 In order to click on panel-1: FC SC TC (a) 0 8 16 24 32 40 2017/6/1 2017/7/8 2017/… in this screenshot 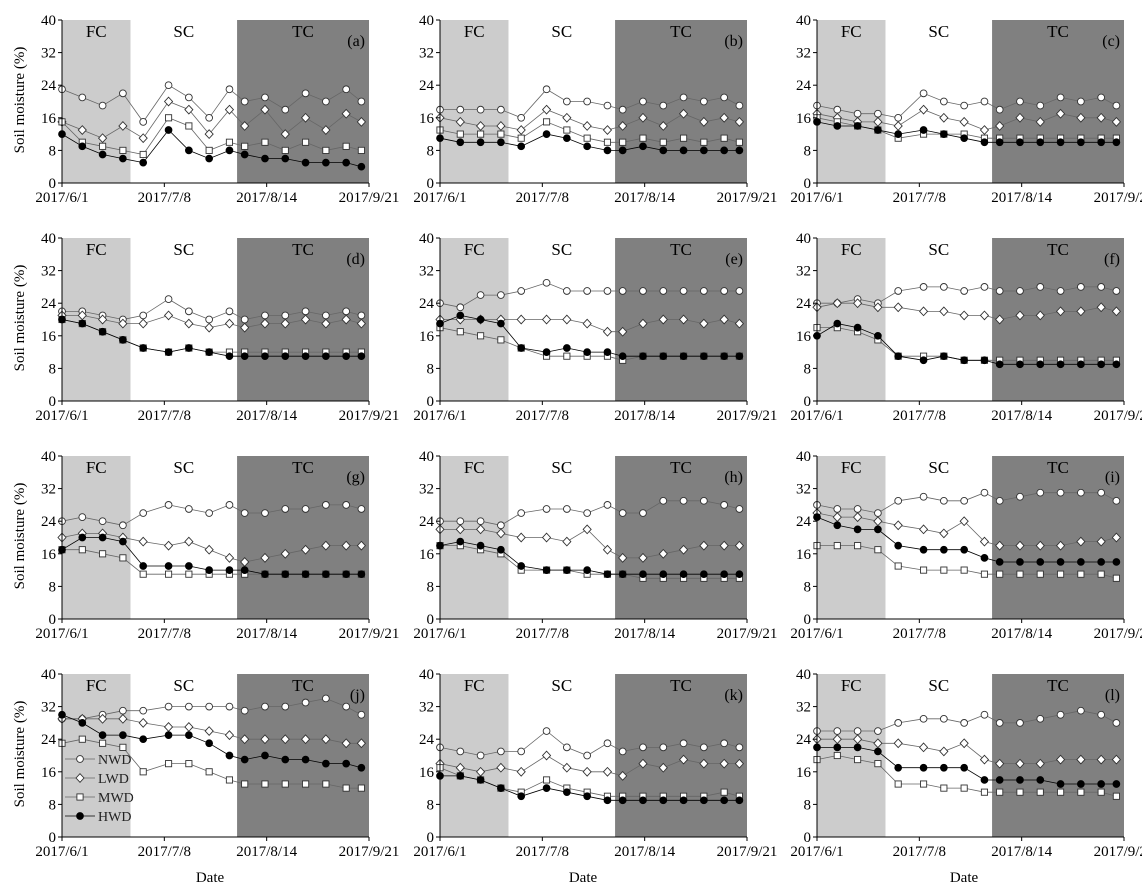, I will do `click(217, 109)`.